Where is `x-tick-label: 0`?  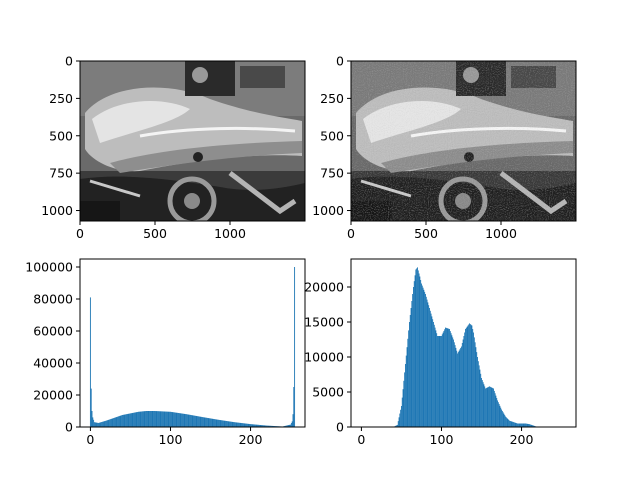
x-tick-label: 0 is located at coordinates (80, 233).